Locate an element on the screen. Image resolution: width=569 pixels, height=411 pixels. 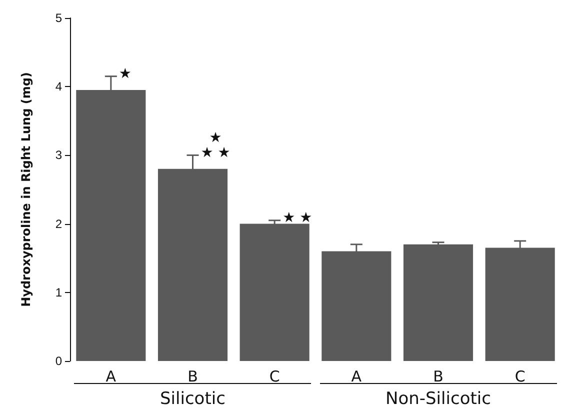
annotation: ★ ★ ★ is located at coordinates (215, 146).